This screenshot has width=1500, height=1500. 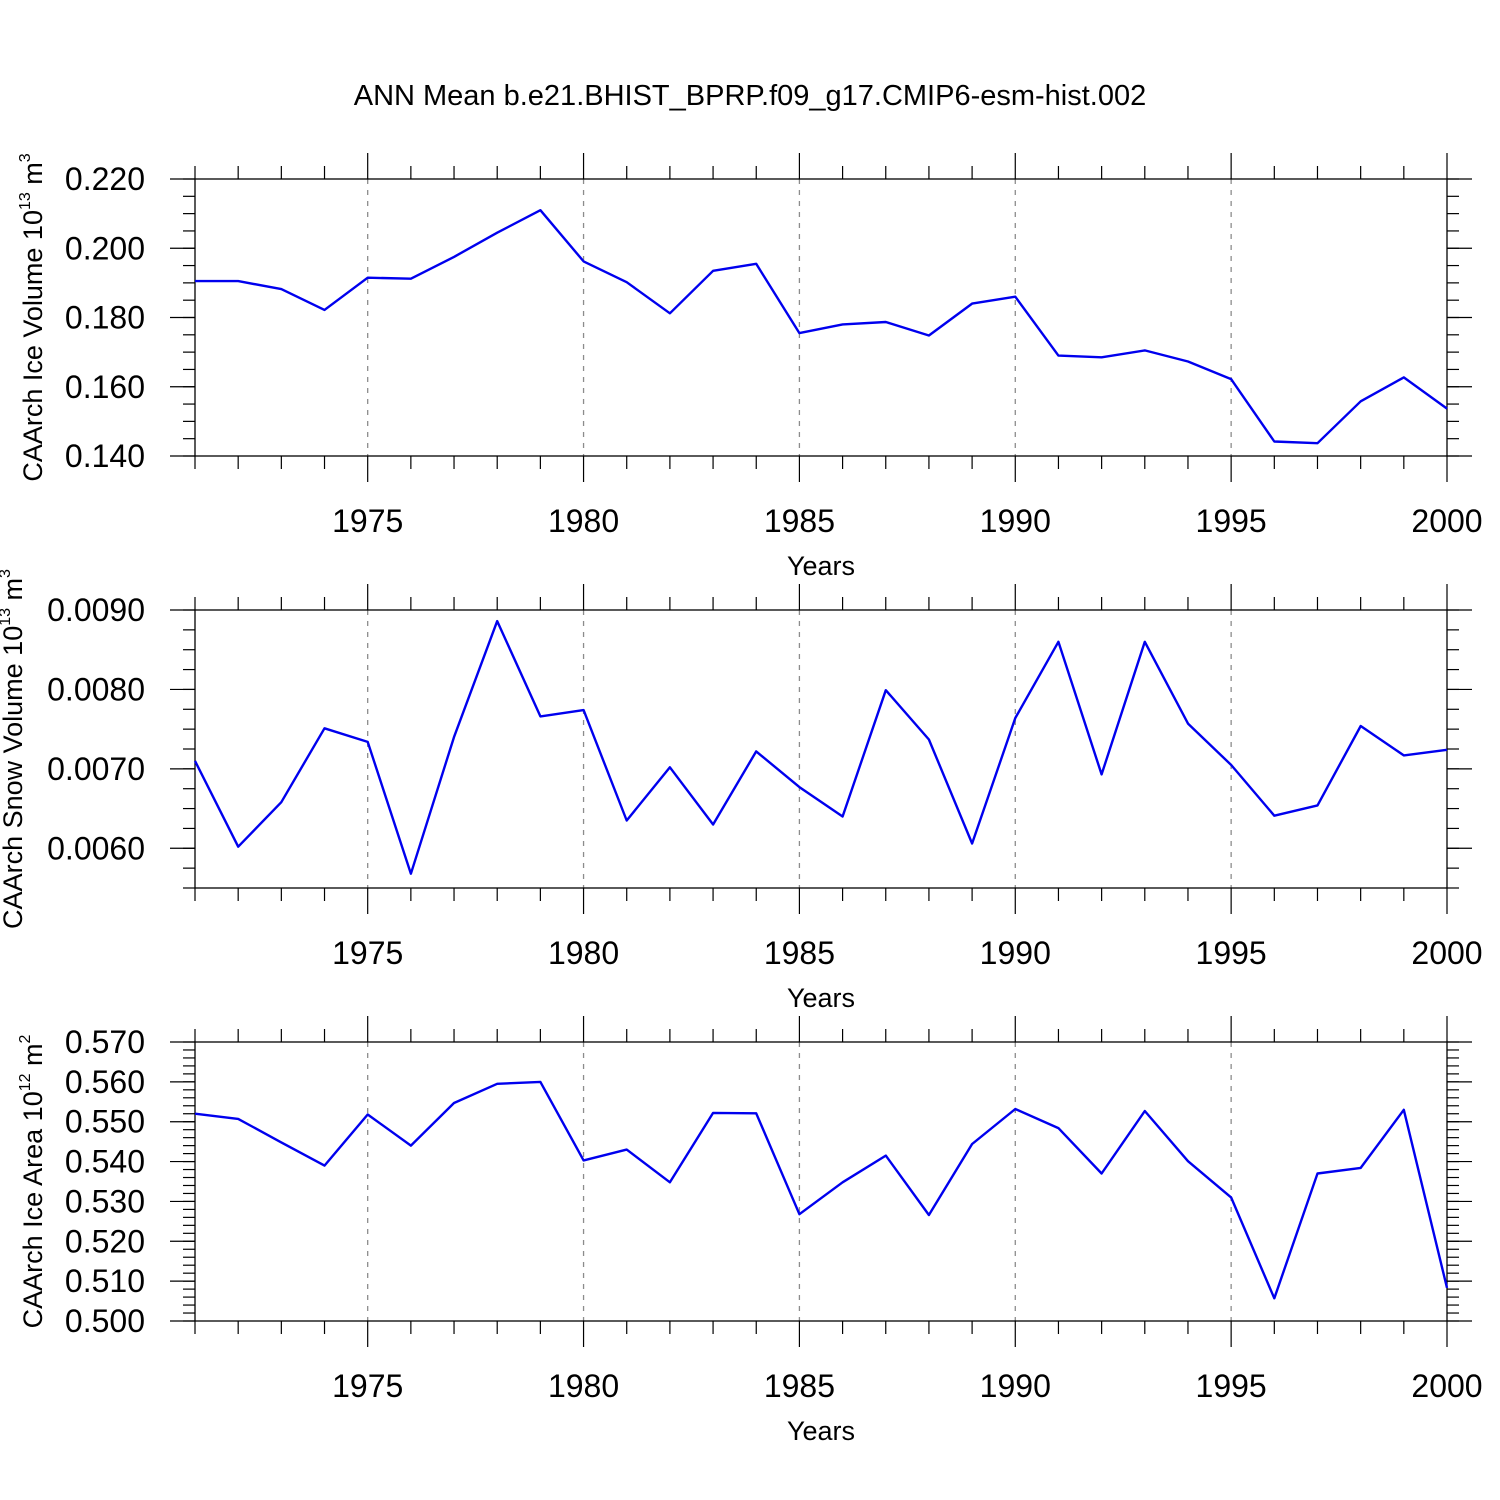 What do you see at coordinates (583, 1386) in the screenshot?
I see `ice-area-xtick-label: 1980` at bounding box center [583, 1386].